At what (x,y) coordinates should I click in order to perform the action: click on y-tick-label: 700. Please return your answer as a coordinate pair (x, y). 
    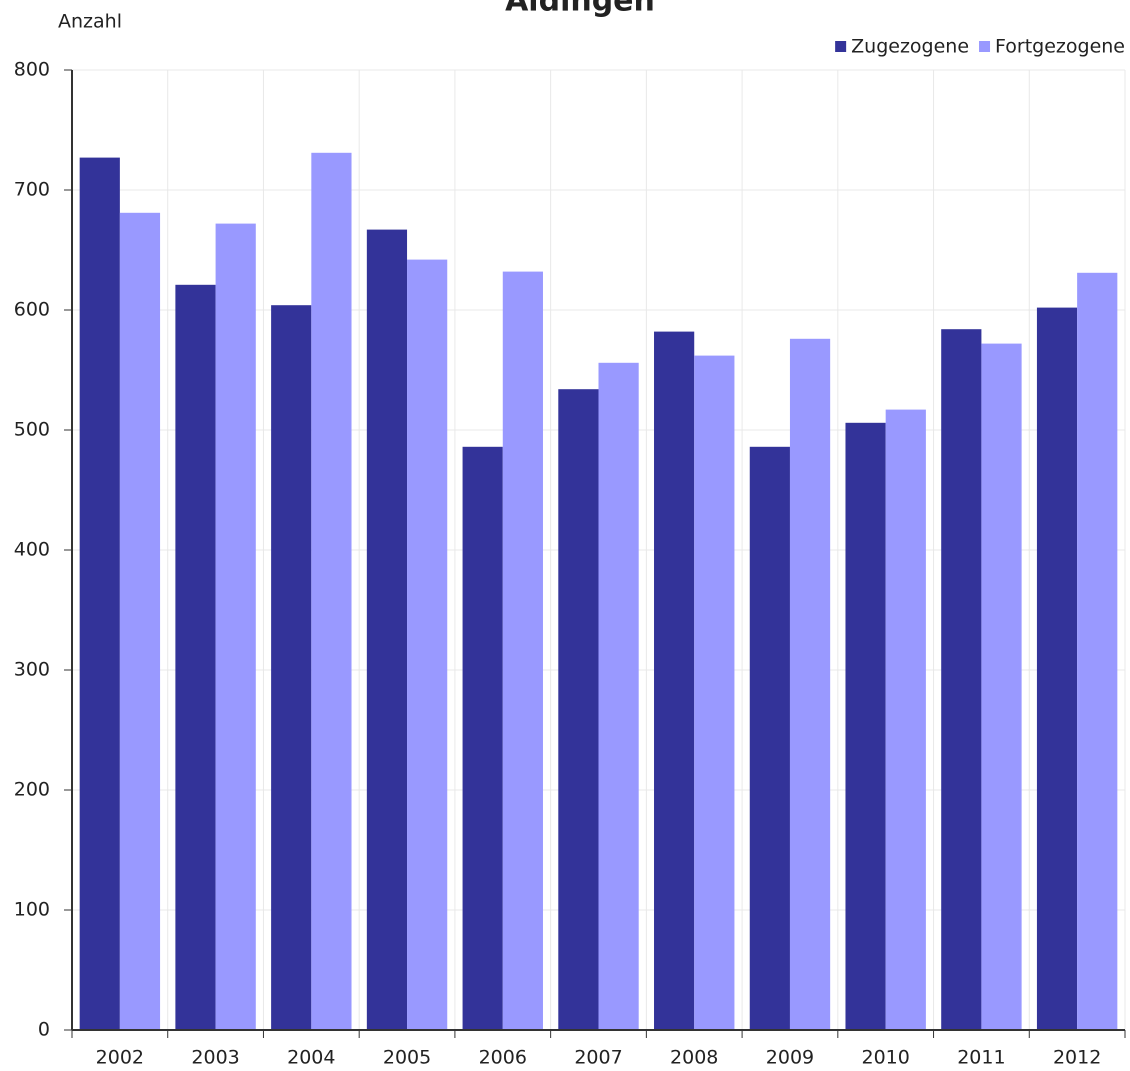
    Looking at the image, I should click on (32, 190).